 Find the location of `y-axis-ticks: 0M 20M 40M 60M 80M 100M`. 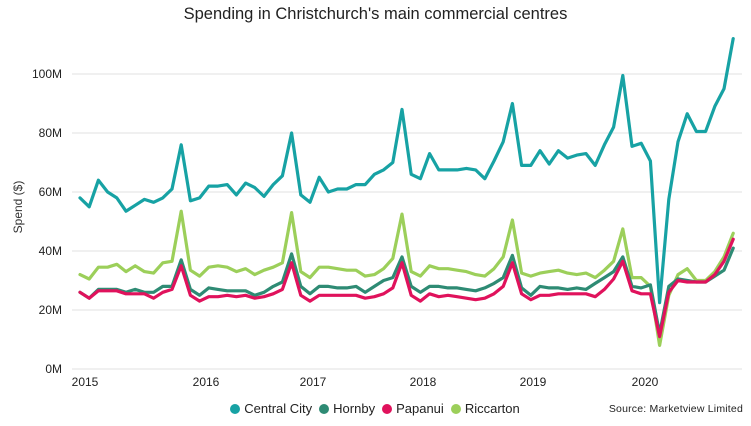

y-axis-ticks: 0M 20M 40M 60M 80M 100M is located at coordinates (47, 221).